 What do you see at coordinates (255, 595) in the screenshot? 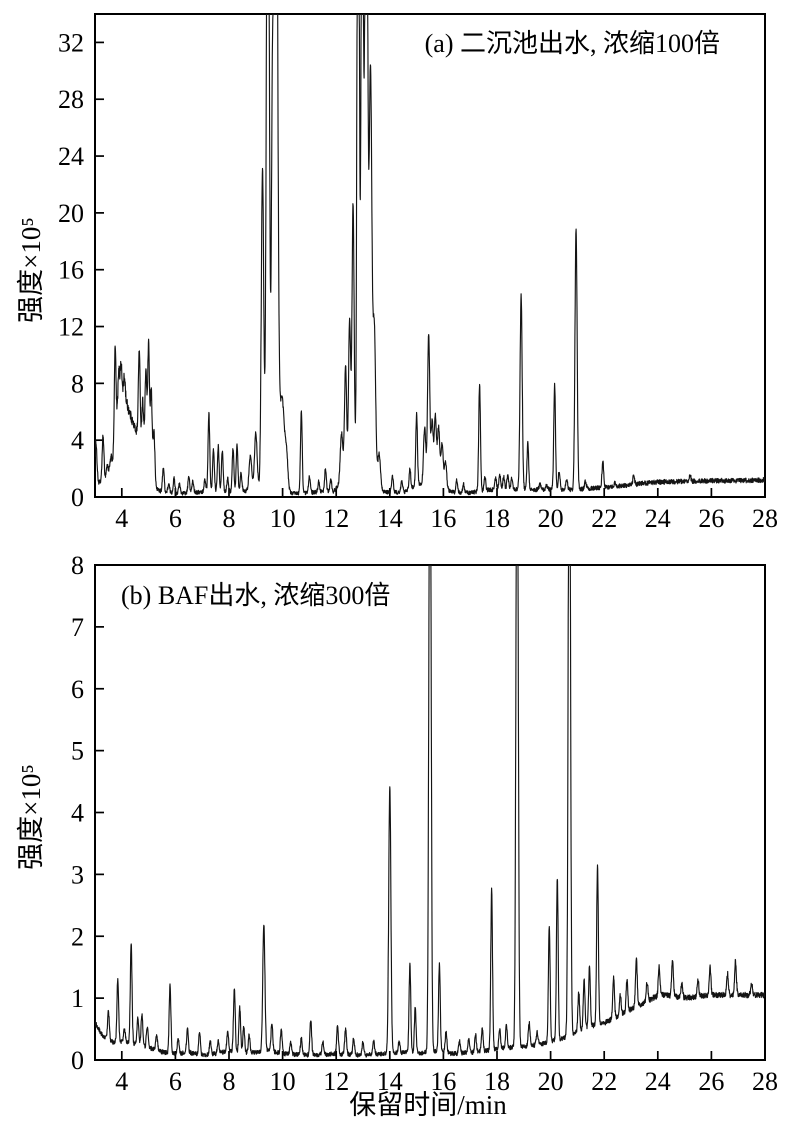
I see `panel-b-title: (b) BAF出水, 浓缩300倍` at bounding box center [255, 595].